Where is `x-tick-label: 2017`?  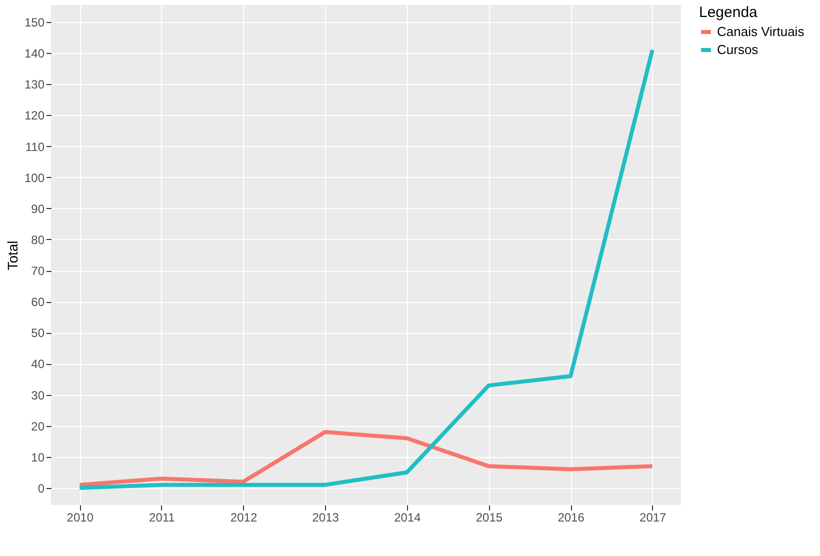
x-tick-label: 2017 is located at coordinates (653, 517).